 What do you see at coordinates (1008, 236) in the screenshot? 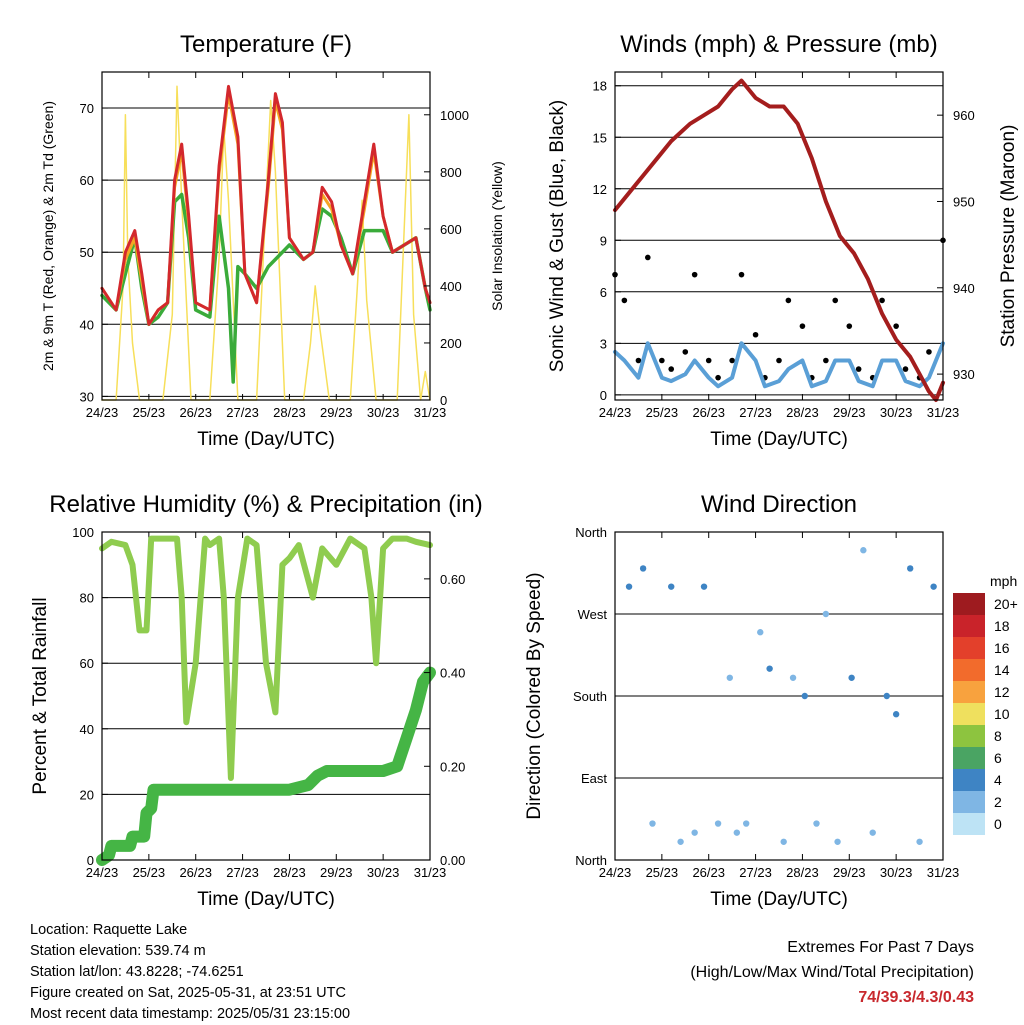
I see `winds-ylabel-right: Station Pressure (Maroon)` at bounding box center [1008, 236].